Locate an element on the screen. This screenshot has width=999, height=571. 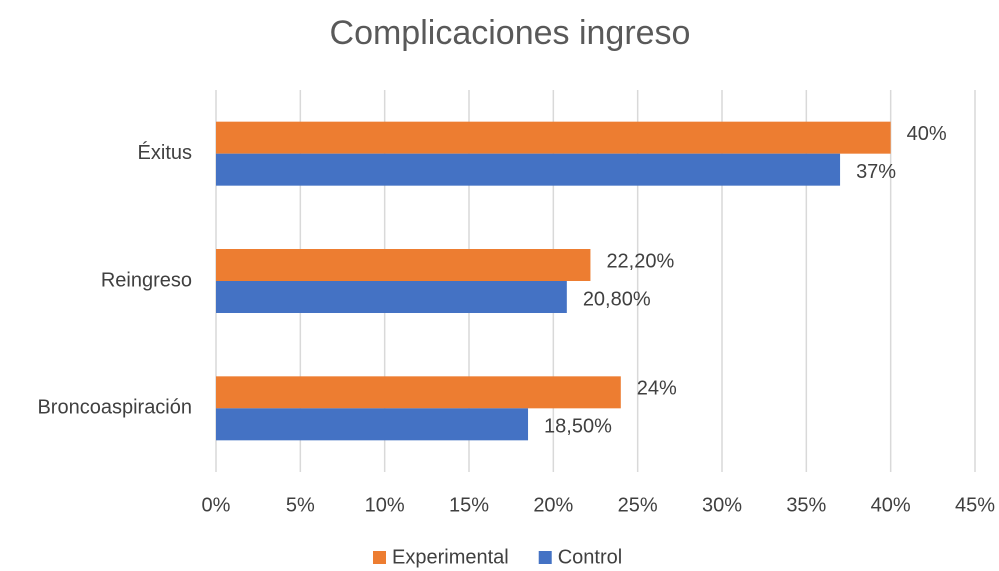
y-tick-label: Éxitus is located at coordinates (165, 152).